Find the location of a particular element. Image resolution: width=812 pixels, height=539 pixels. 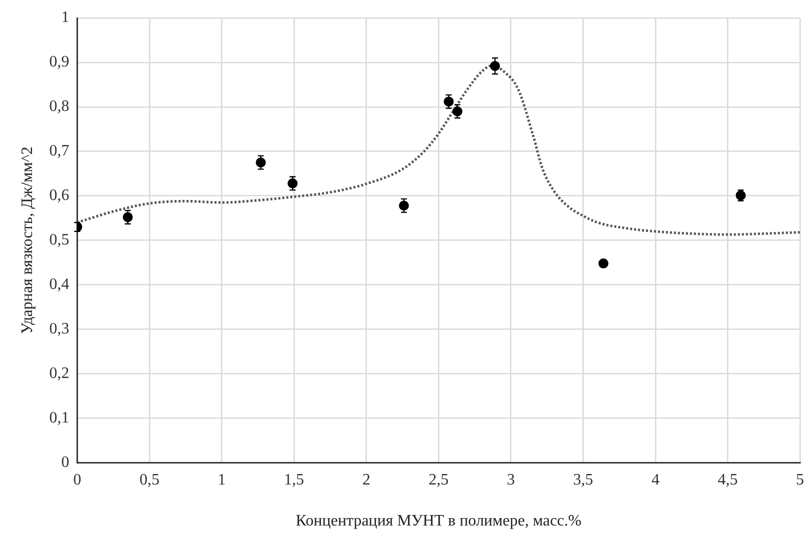

y-axis-title: Ударная вязкость, Дж/мм^2 is located at coordinates (27, 240).